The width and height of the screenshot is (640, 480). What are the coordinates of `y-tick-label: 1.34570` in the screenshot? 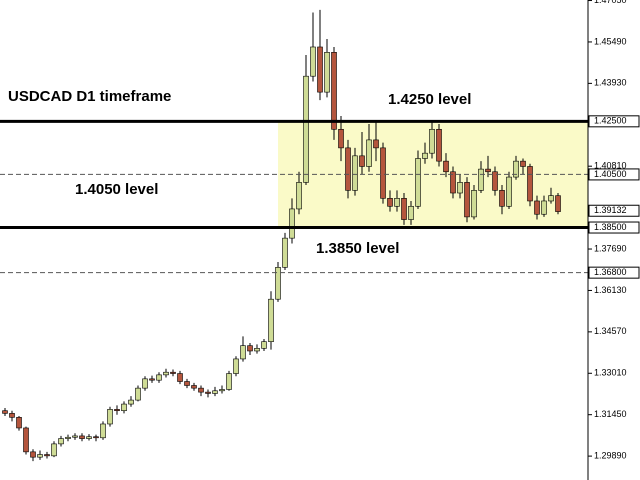 It's located at (610, 331).